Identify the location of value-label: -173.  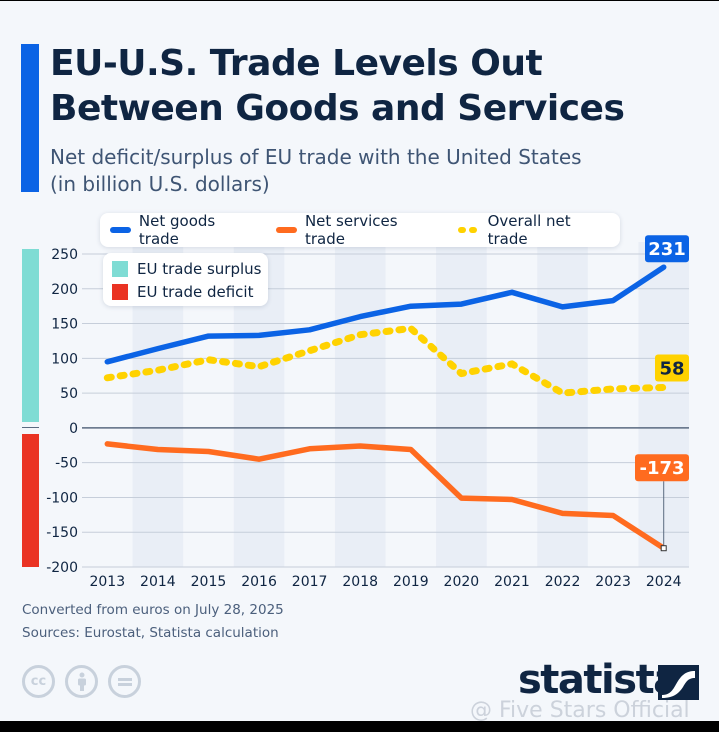
(661, 468).